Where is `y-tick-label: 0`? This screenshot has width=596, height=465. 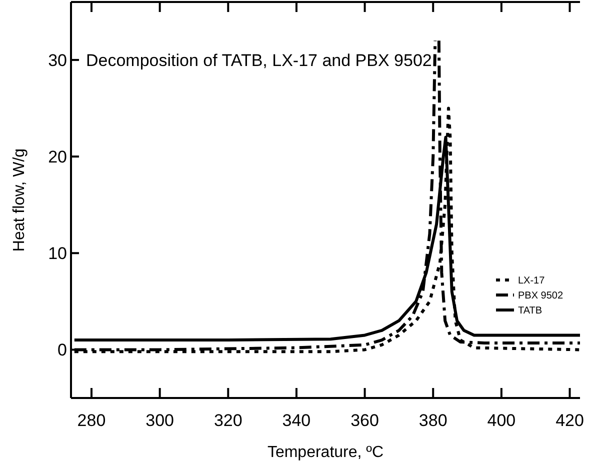
y-tick-label: 0 is located at coordinates (62, 350).